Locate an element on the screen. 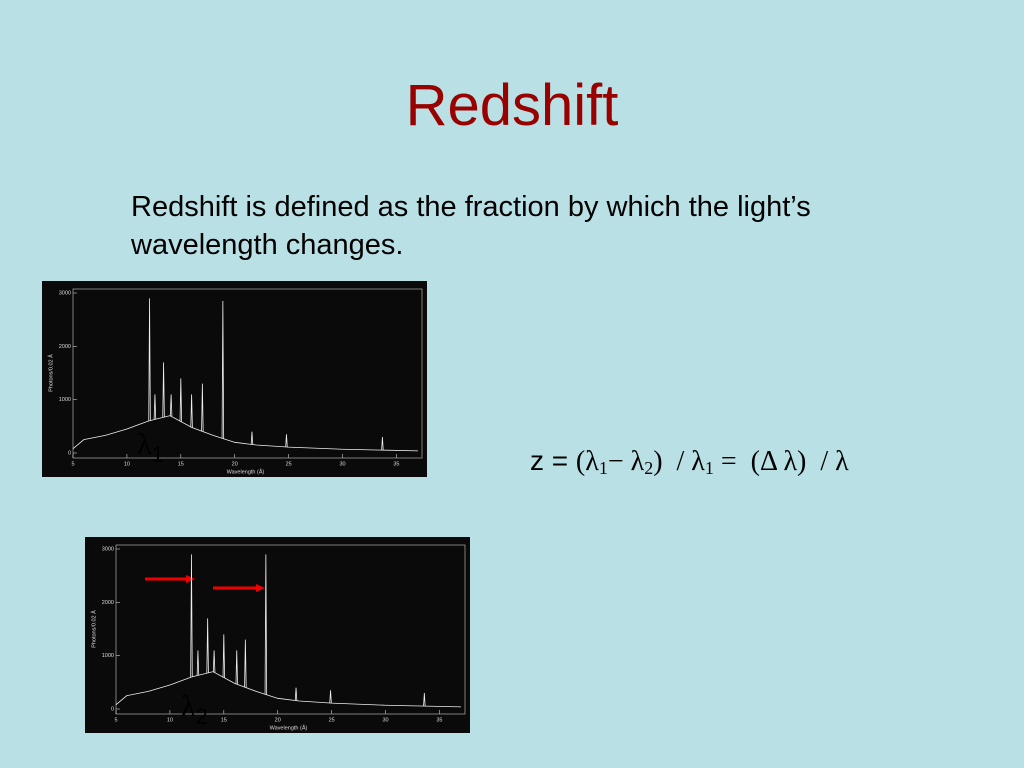 The height and width of the screenshot is (768, 1024). formula-part: = (Δ λ) / λ is located at coordinates (781, 461).